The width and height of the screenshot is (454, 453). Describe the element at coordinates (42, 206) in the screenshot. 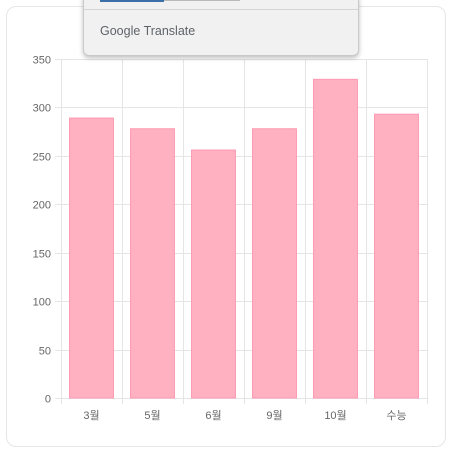

I see `y-tick-label: 200` at that location.